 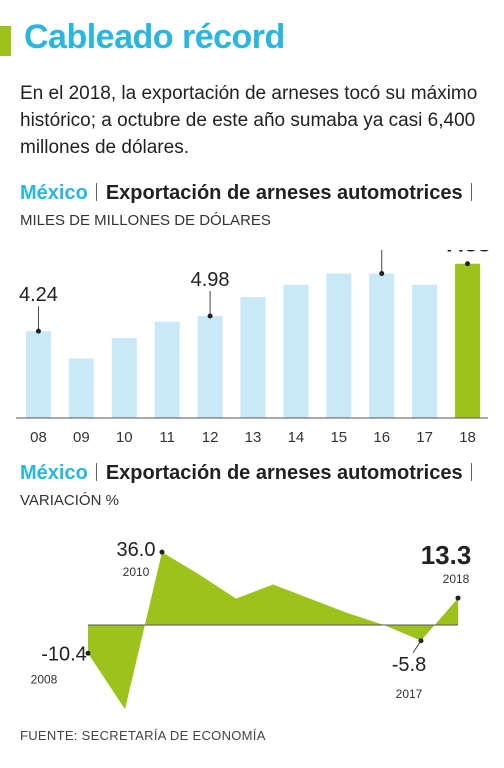 I want to click on chart1-unit: MILES DE MILLONES DE DÓLARES, so click(x=145, y=220).